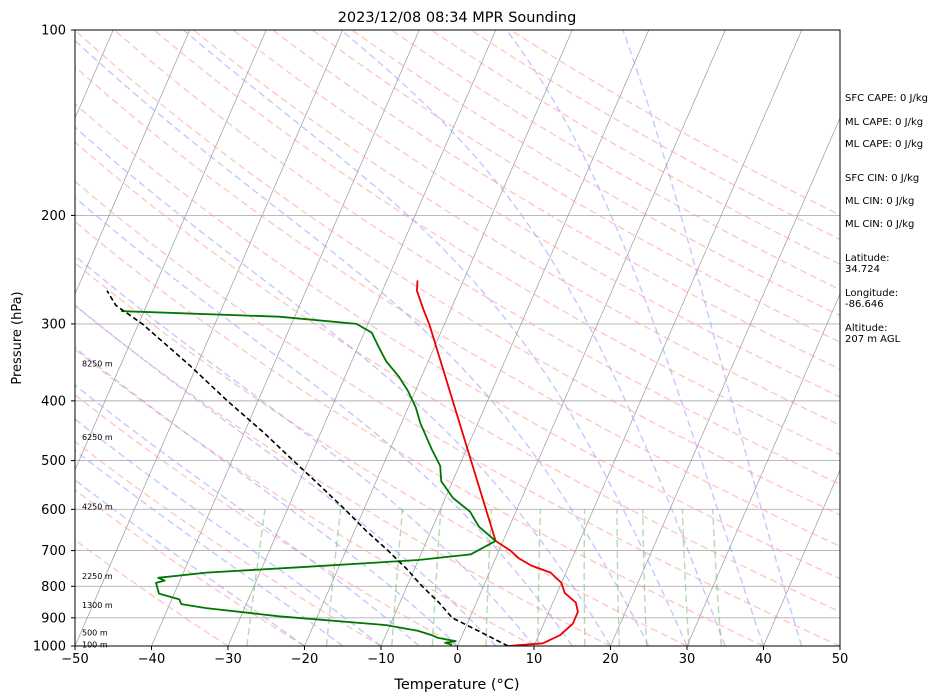 This screenshot has height=700, width=947. Describe the element at coordinates (880, 201) in the screenshot. I see `ml-cin-note-1: ML CIN: 0 J/kg` at that location.